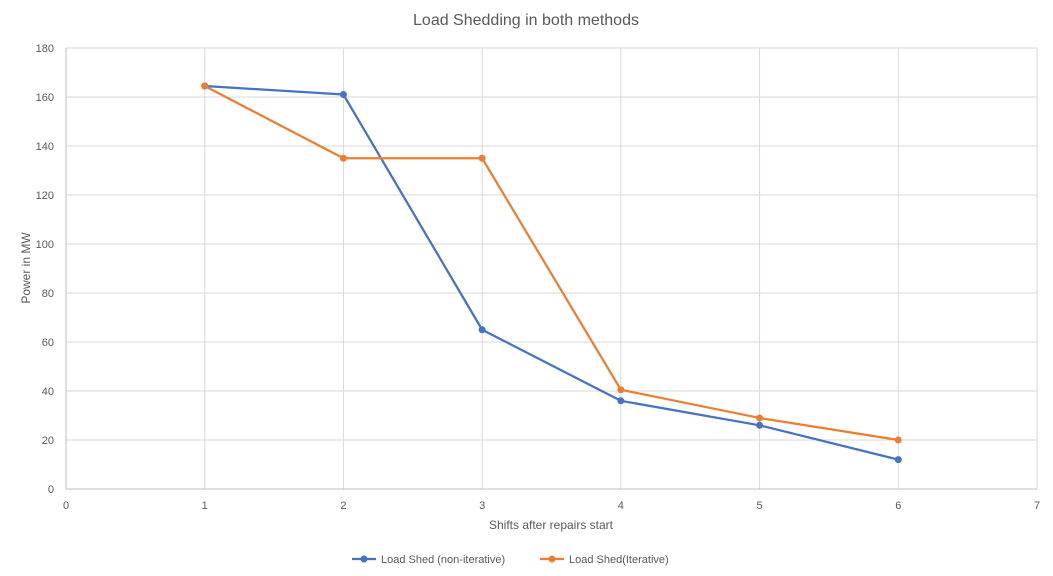 This screenshot has width=1053, height=576. Describe the element at coordinates (443, 560) in the screenshot. I see `legend-label: Load Shed (non-iterative)` at that location.